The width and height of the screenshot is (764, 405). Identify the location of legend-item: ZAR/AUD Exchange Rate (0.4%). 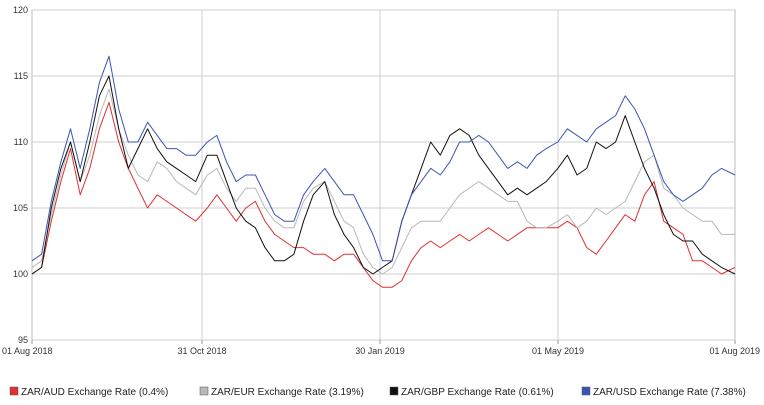
(88, 392).